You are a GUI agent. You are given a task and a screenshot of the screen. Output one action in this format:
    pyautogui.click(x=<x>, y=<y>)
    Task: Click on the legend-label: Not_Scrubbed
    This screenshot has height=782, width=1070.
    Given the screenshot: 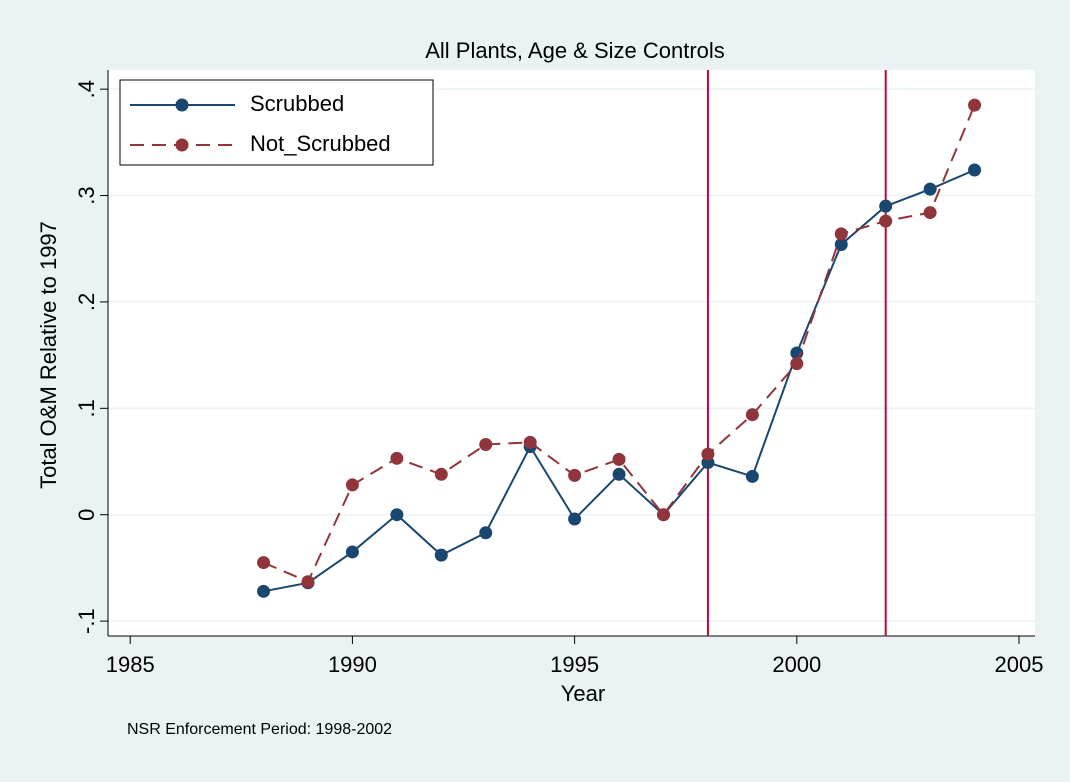 What is the action you would take?
    pyautogui.click(x=320, y=143)
    